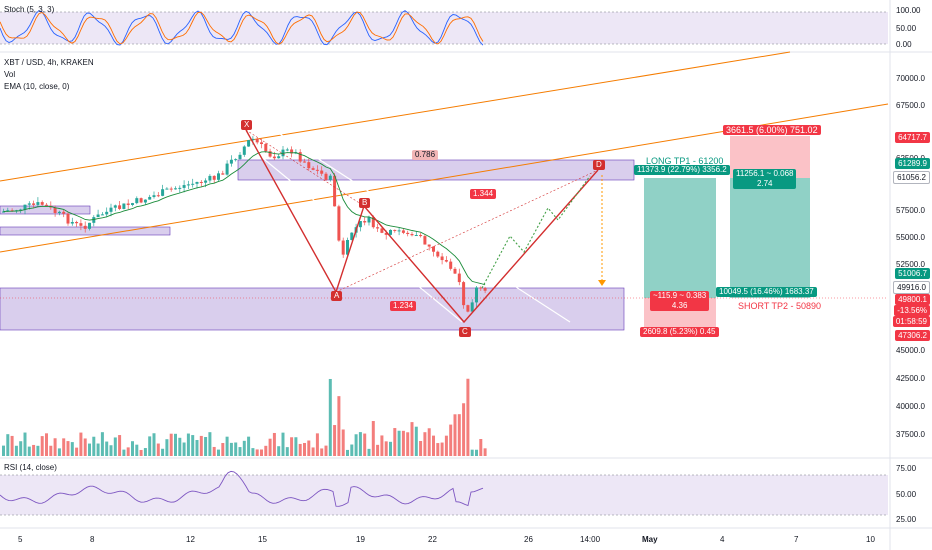 This screenshot has height=550, width=932. I want to click on rsi-tick-50: 50.00, so click(906, 494).